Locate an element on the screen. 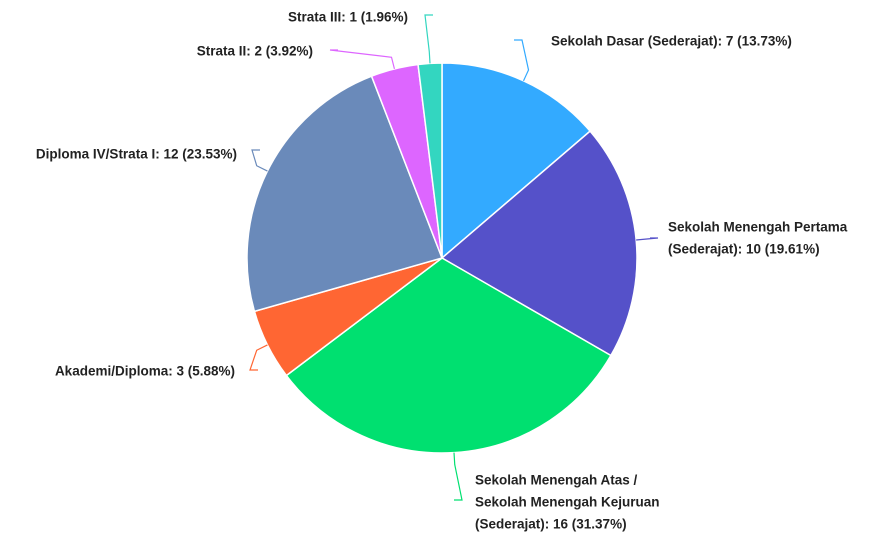 This screenshot has width=879, height=538. slice-label: Akademi/Diploma: 3 (5.88%) is located at coordinates (145, 371).